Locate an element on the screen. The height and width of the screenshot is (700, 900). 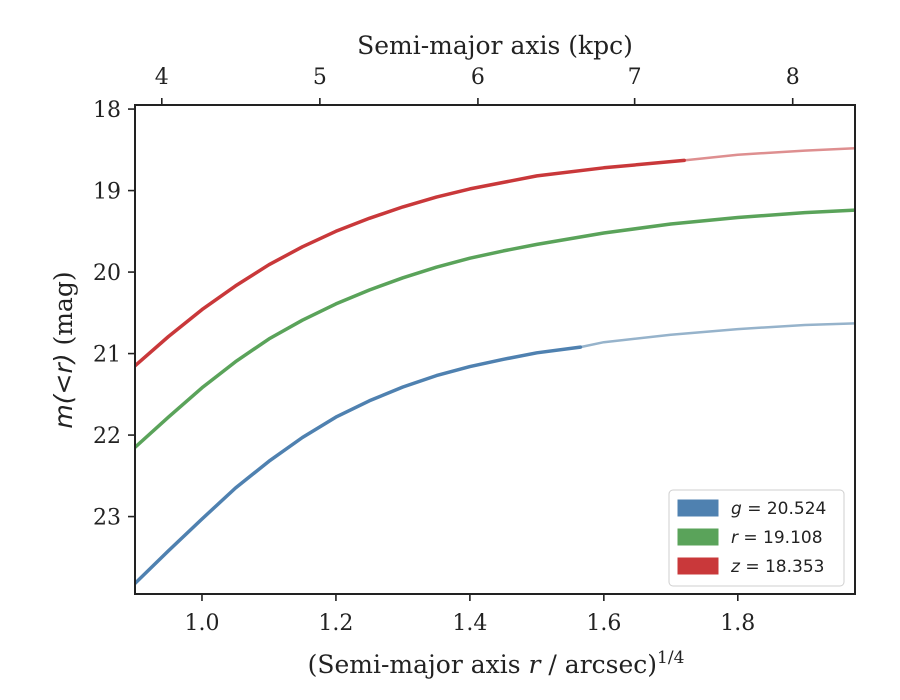
legend-label: r = 19.108 is located at coordinates (777, 538).